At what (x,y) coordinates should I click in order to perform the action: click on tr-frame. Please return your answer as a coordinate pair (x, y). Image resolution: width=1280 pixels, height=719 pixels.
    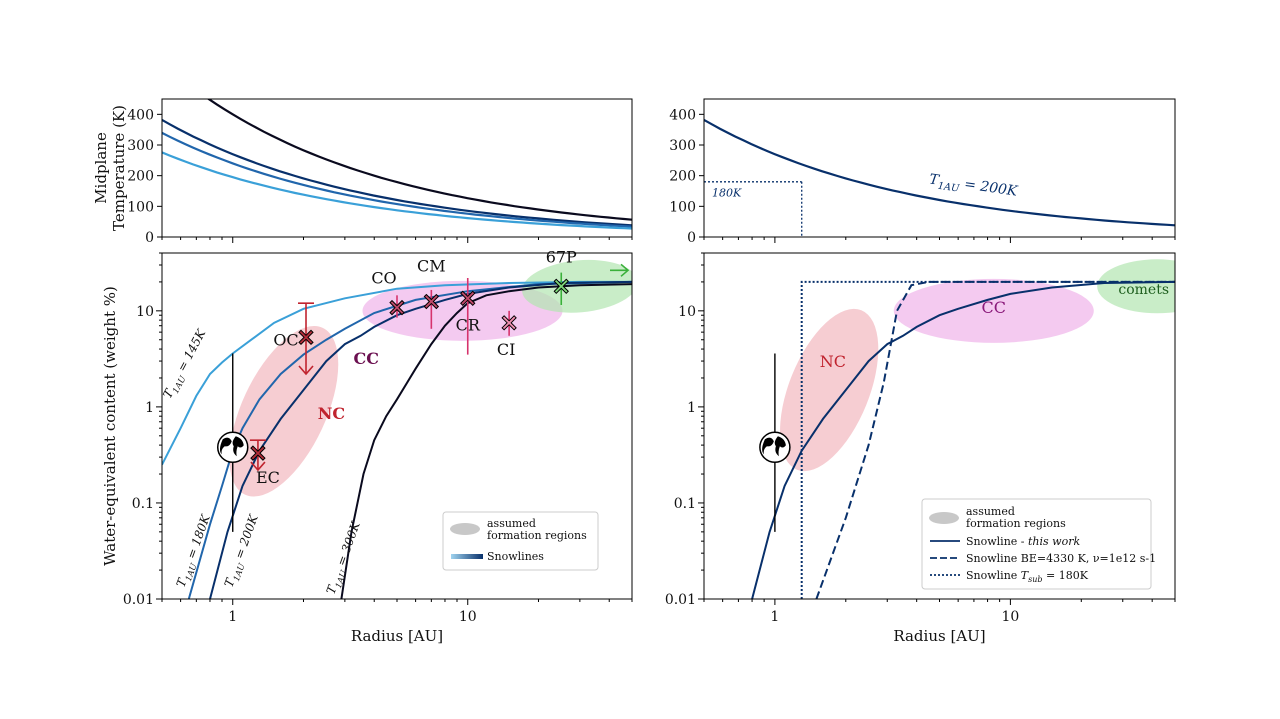
    Looking at the image, I should click on (939, 168).